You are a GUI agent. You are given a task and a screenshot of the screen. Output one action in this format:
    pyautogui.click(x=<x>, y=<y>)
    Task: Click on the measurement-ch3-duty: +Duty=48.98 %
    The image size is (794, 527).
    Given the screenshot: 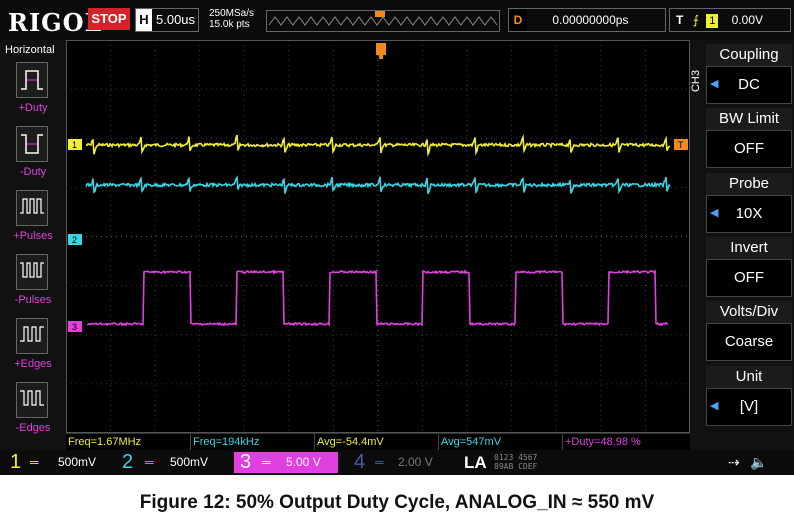 What is the action you would take?
    pyautogui.click(x=625, y=442)
    